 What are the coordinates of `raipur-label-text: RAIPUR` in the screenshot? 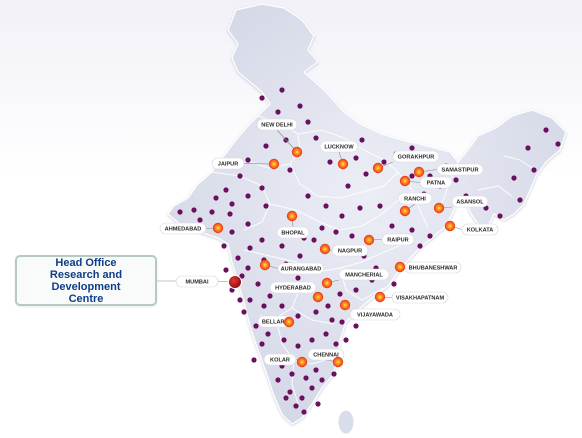 It's located at (397, 241).